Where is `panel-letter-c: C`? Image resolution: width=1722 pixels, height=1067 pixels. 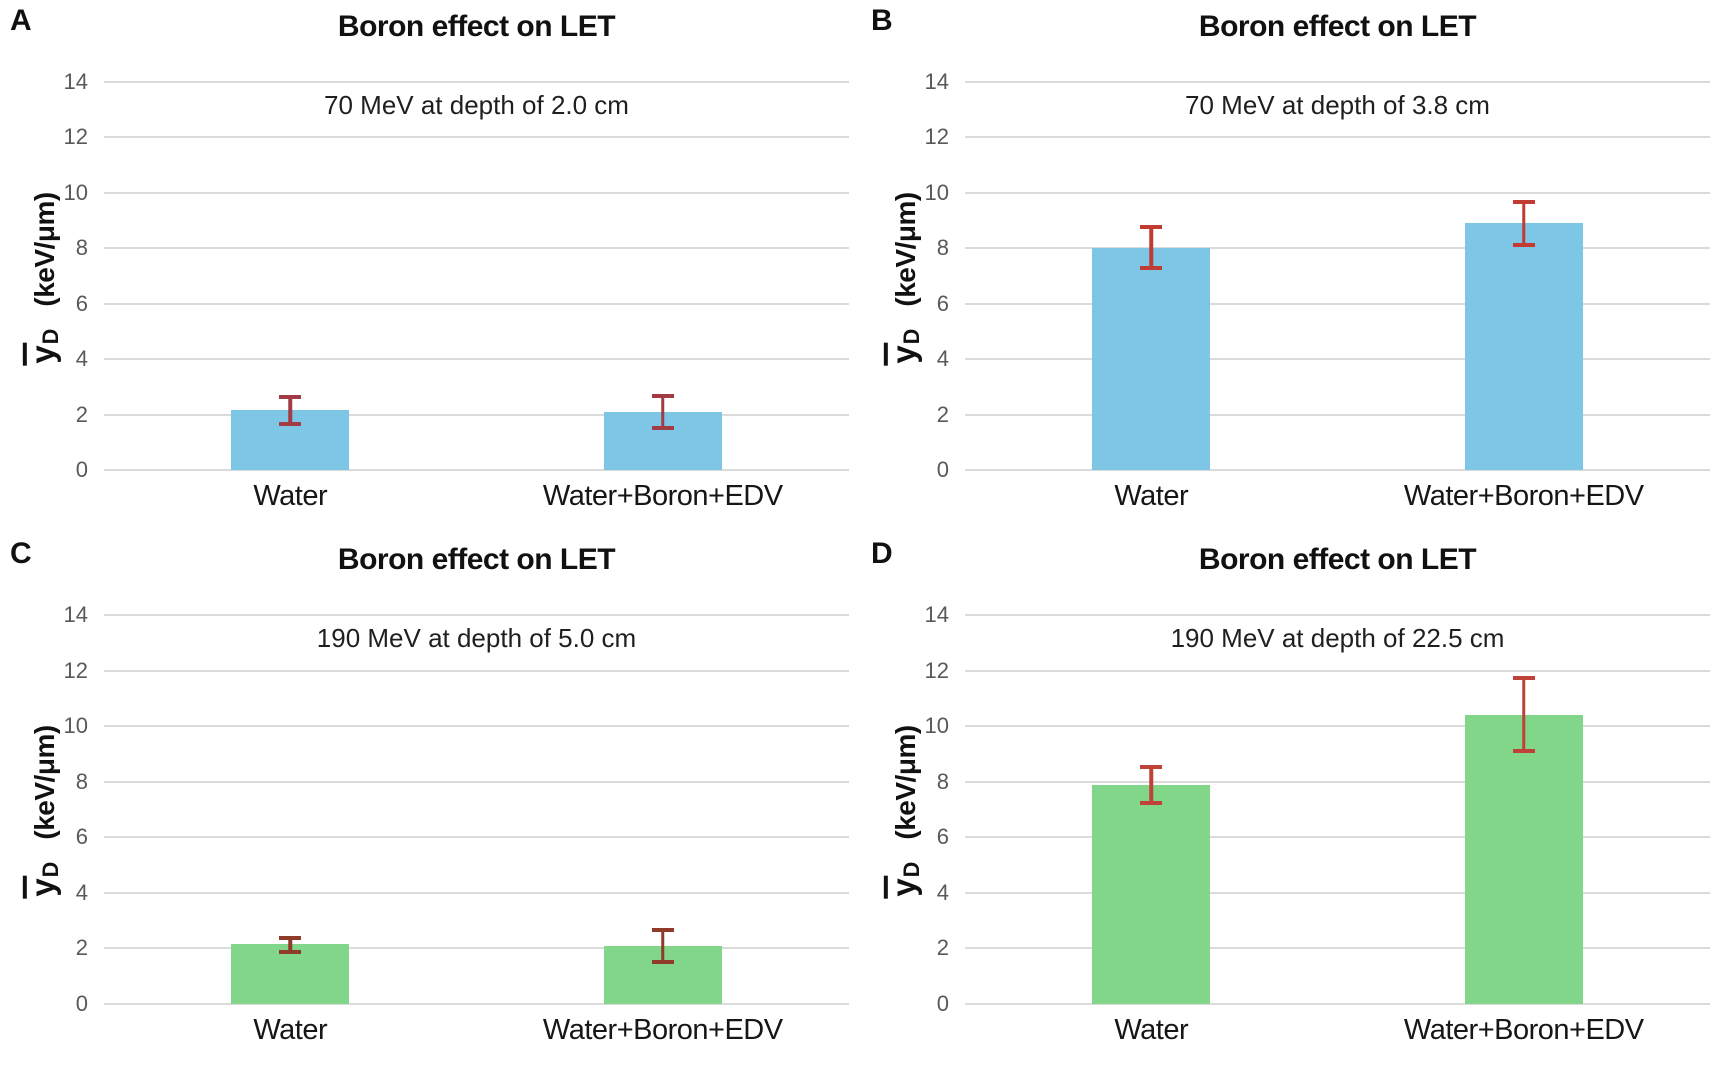
panel-letter-c: C is located at coordinates (21, 553).